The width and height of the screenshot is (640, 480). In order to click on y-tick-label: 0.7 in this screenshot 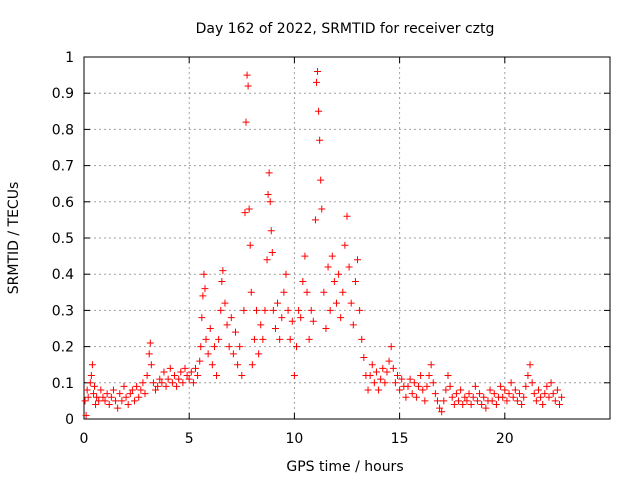, I will do `click(63, 167)`.